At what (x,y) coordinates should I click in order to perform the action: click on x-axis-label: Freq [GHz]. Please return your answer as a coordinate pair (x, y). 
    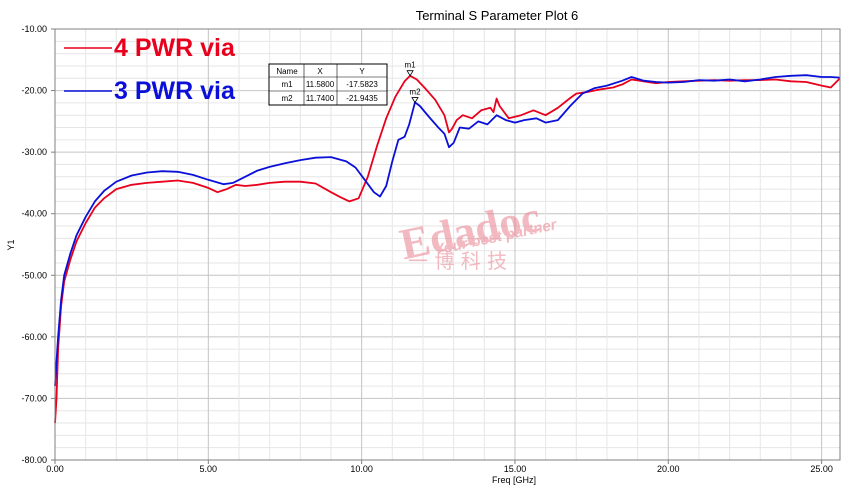
    Looking at the image, I should click on (514, 480).